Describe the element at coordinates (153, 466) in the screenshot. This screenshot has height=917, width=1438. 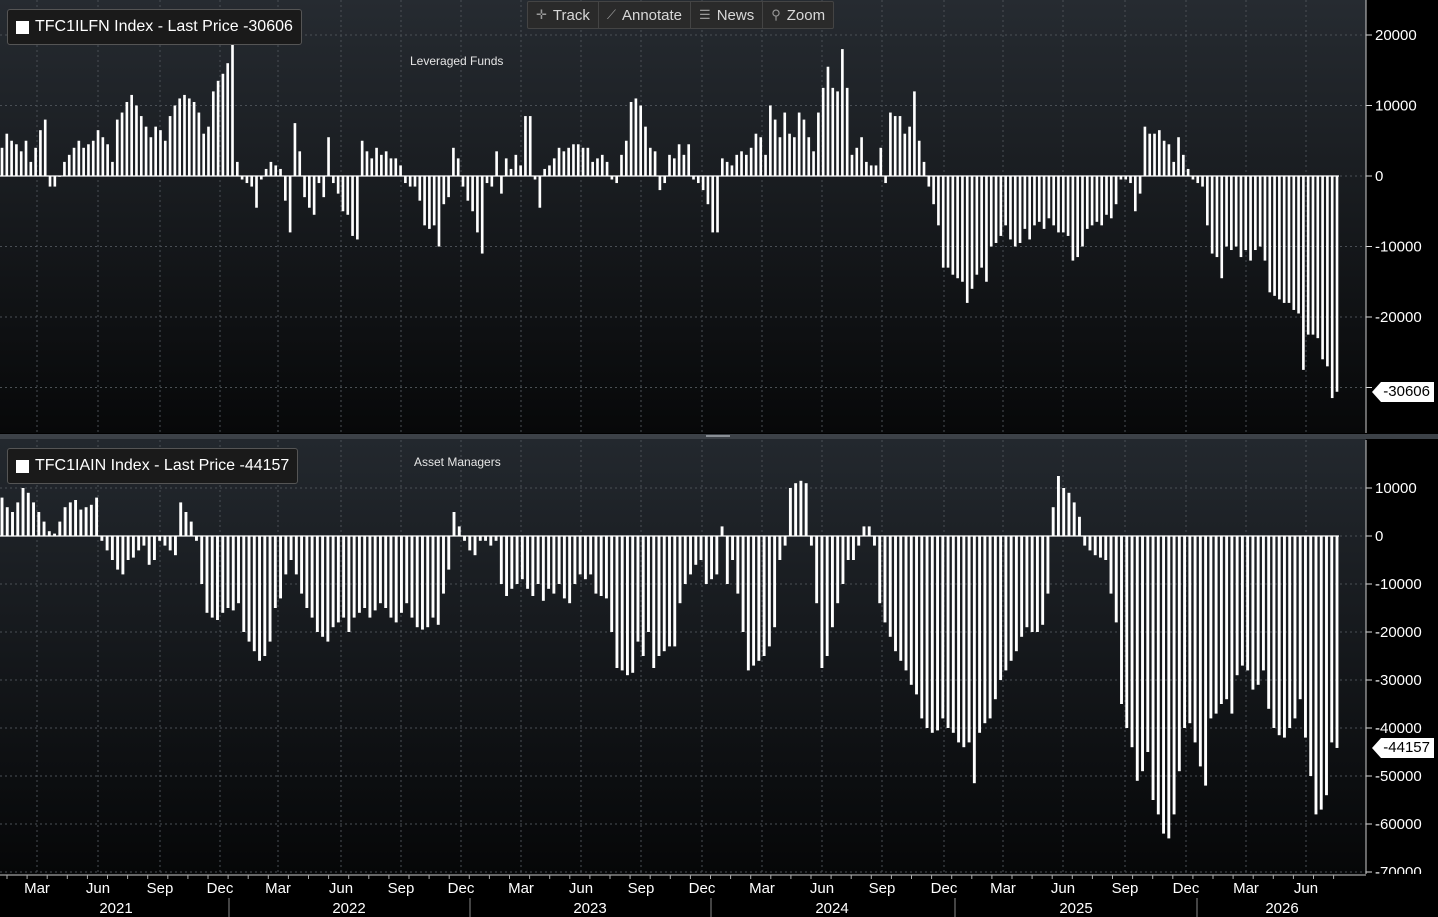
I see `legend-bottom: TFC1IAIN Index - Last Price -44157` at that location.